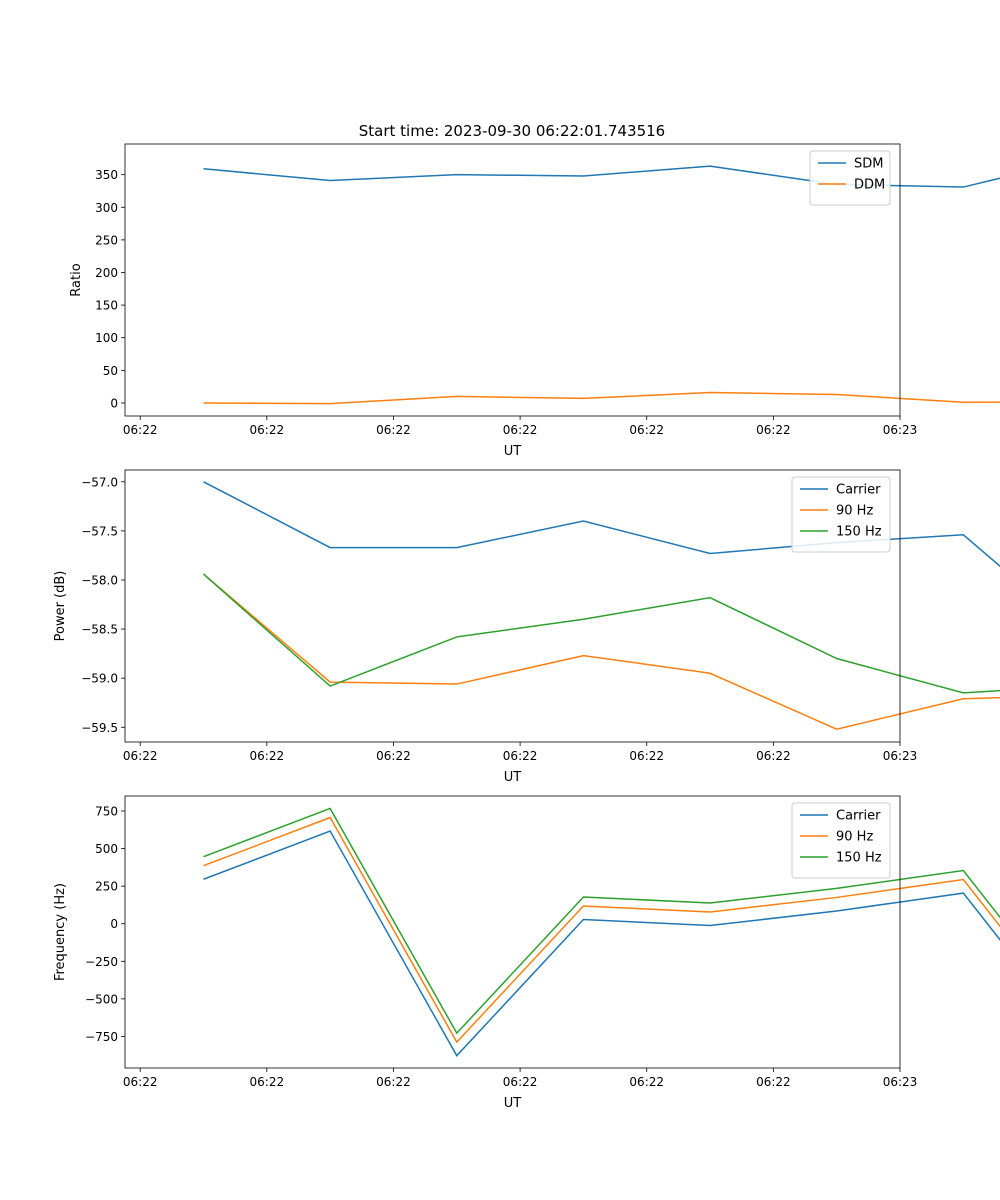 The height and width of the screenshot is (1200, 1000). Describe the element at coordinates (601, 176) in the screenshot. I see `series-line-sdm` at that location.